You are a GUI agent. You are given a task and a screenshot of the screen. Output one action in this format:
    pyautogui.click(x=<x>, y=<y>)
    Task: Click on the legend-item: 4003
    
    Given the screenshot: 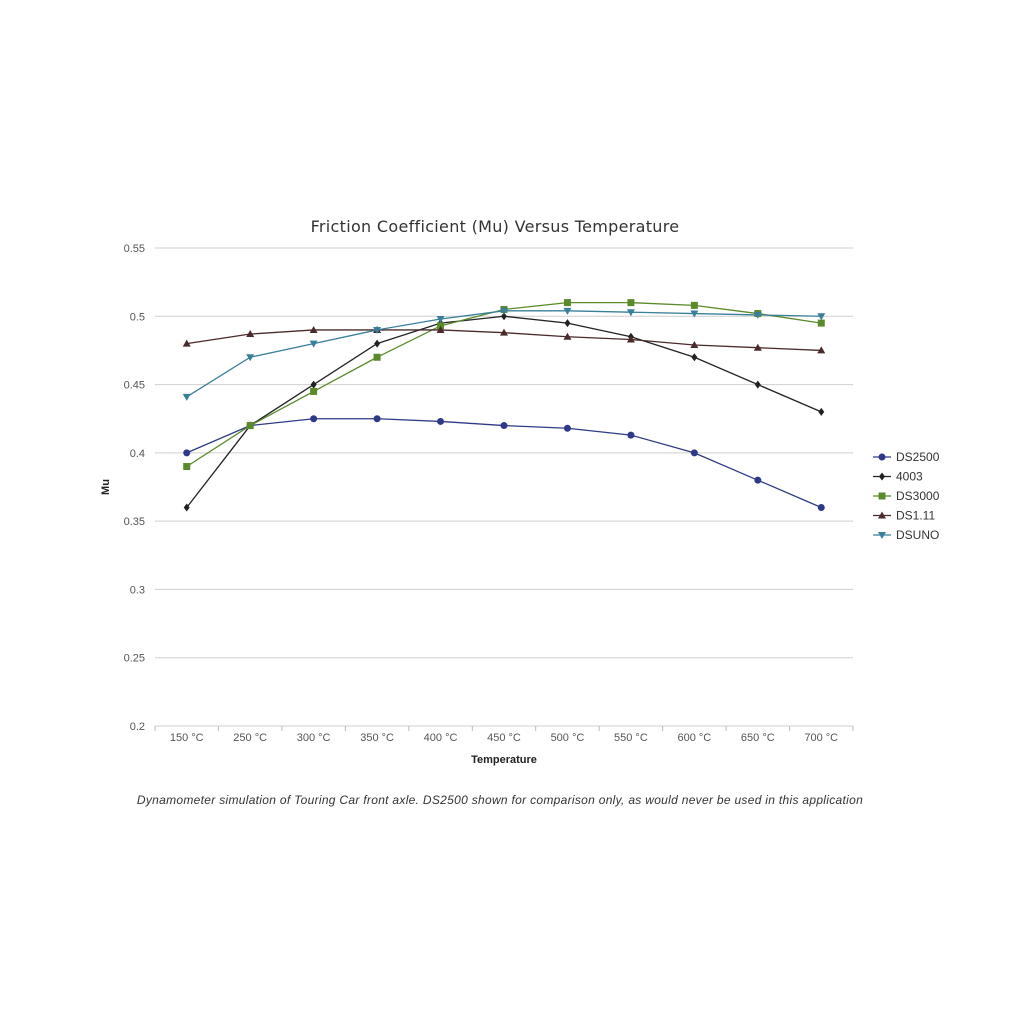 What is the action you would take?
    pyautogui.click(x=898, y=477)
    